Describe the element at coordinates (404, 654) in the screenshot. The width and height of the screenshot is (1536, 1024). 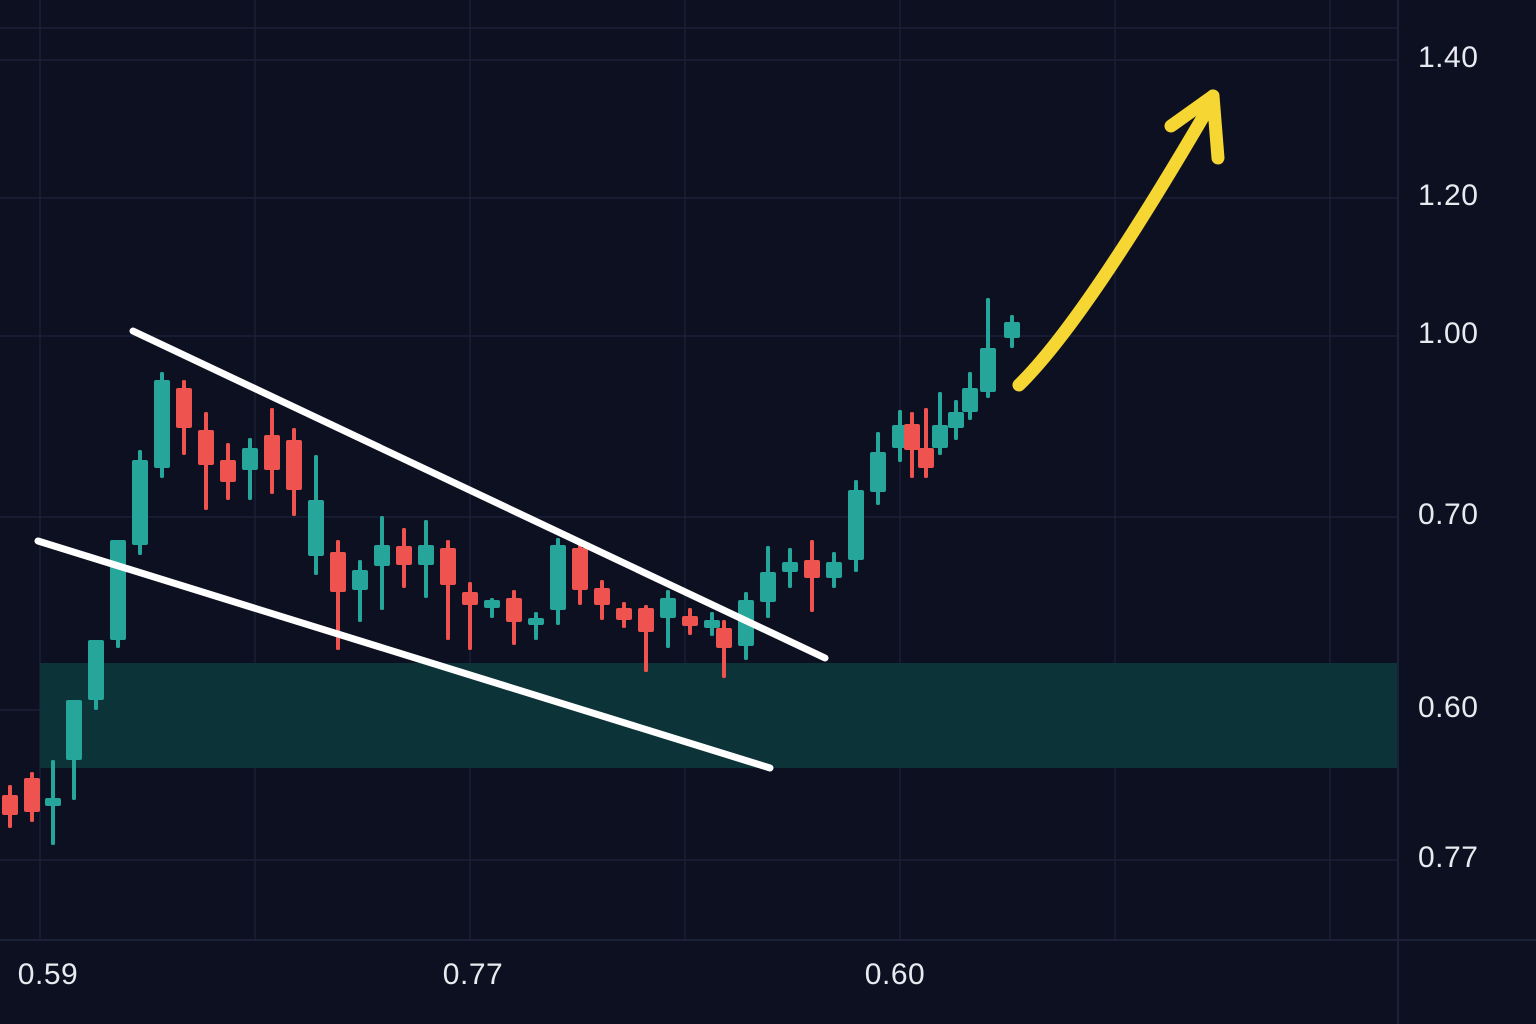
I see `lower-support-trendline` at that location.